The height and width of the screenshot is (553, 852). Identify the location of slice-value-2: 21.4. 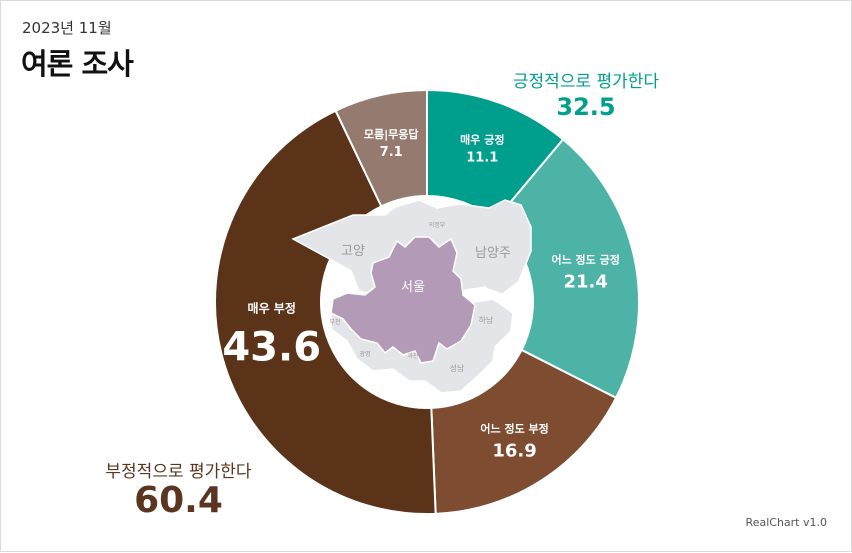
(585, 281).